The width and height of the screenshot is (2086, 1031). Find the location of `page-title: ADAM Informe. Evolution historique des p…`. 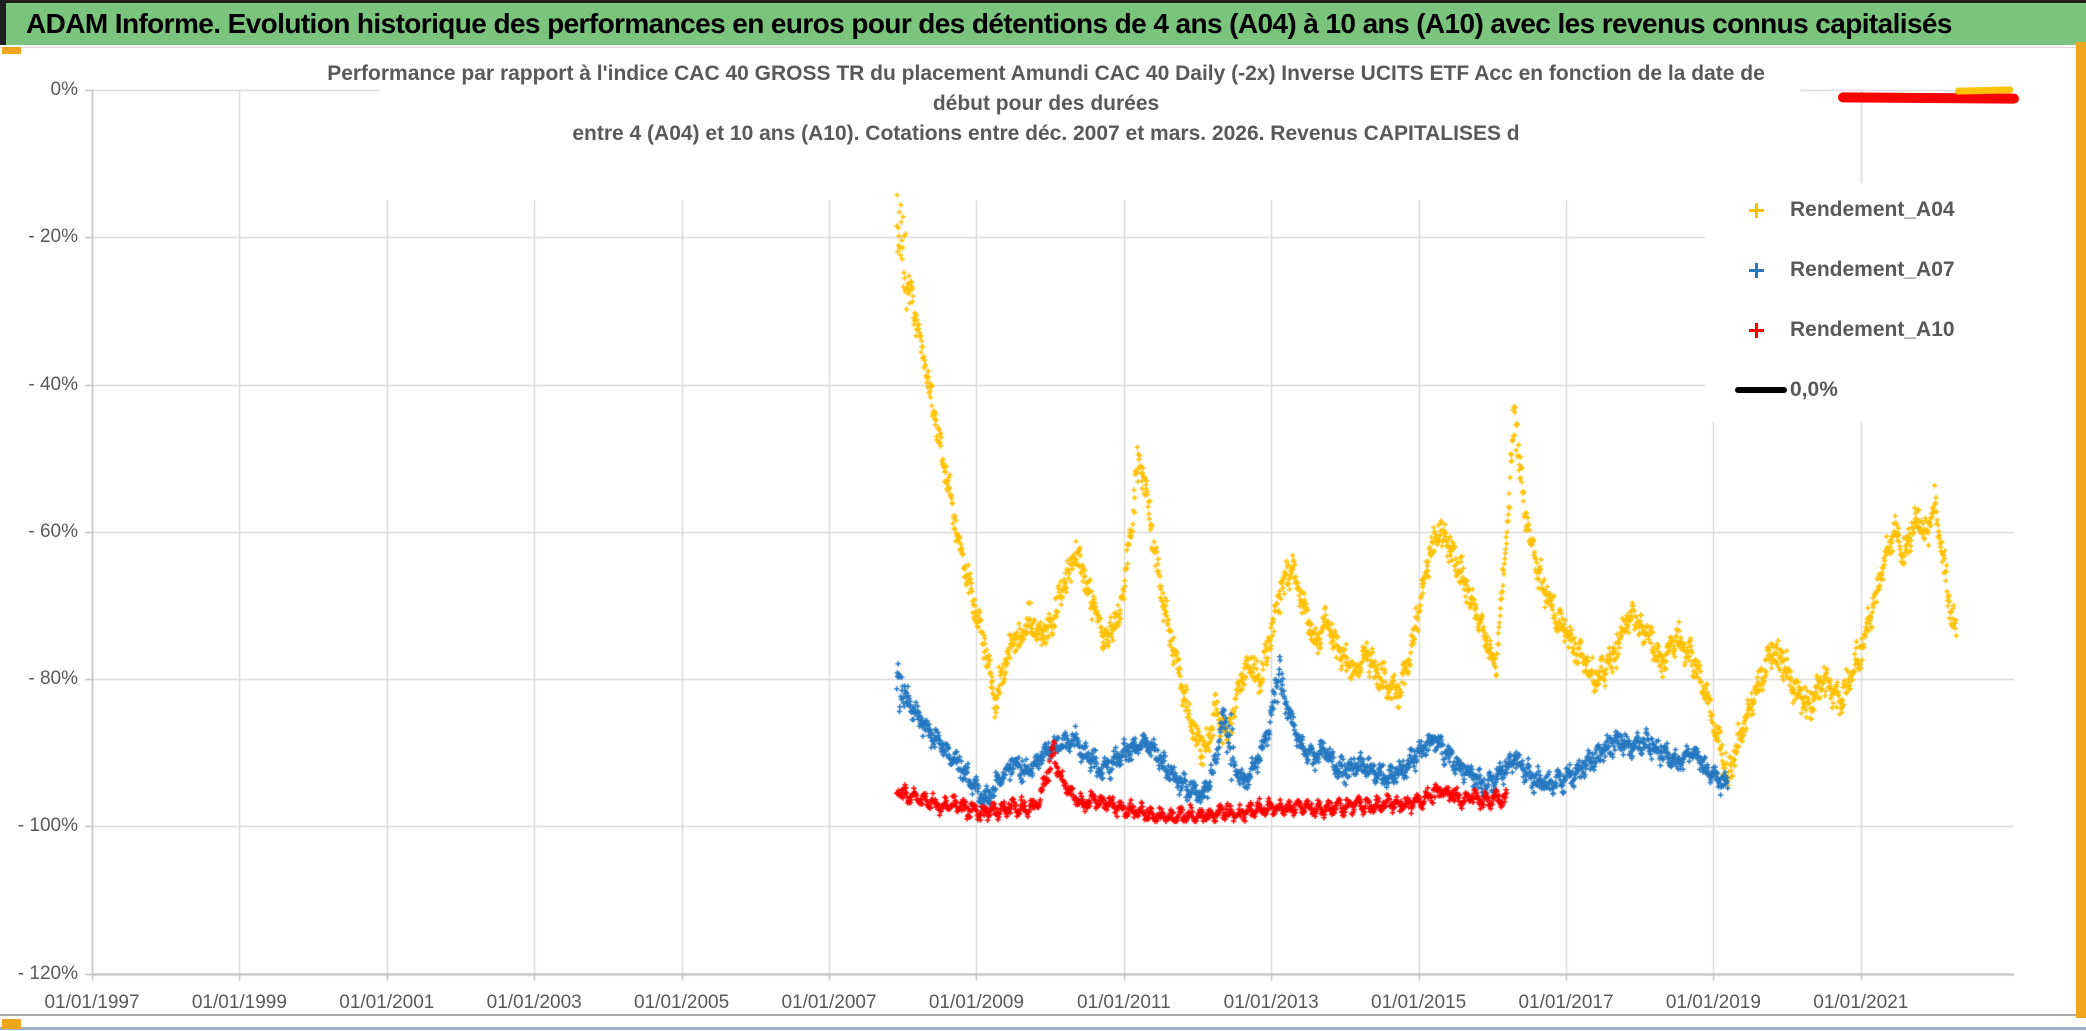

page-title: ADAM Informe. Evolution historique des p… is located at coordinates (989, 23).